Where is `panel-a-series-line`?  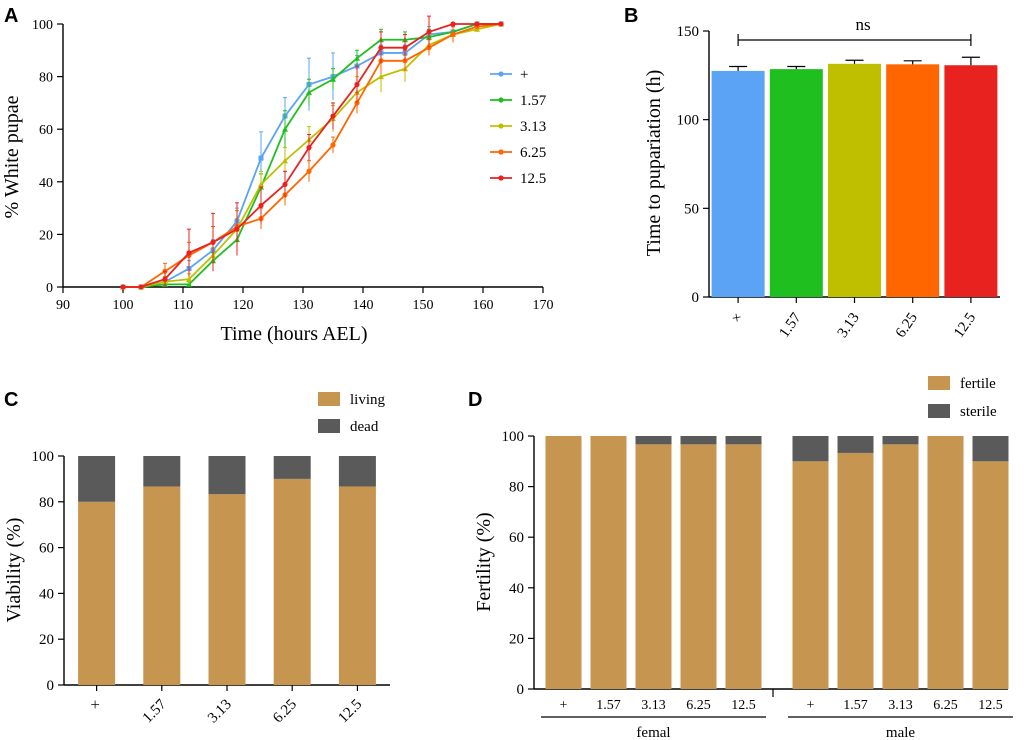 panel-a-series-line is located at coordinates (312, 155).